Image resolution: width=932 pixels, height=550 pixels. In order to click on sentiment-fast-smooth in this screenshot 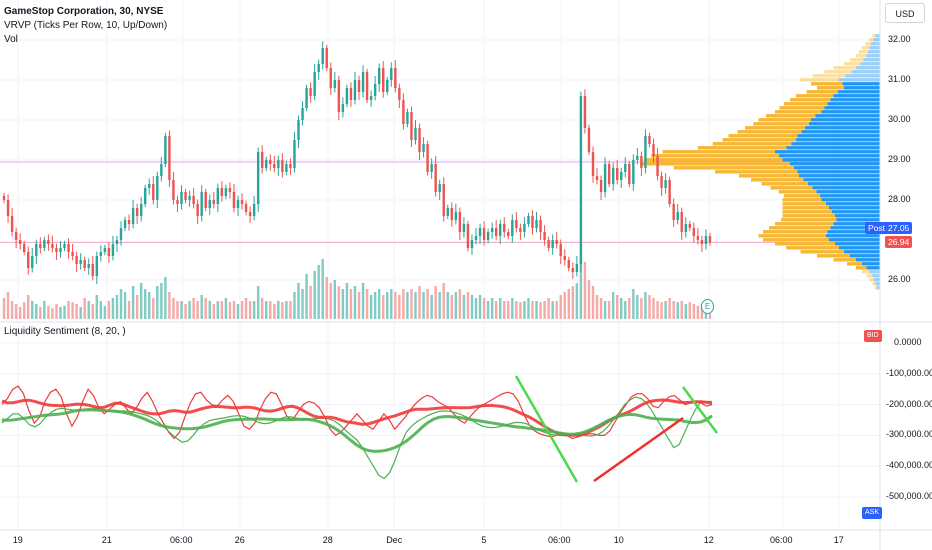, I will do `click(357, 417)`.